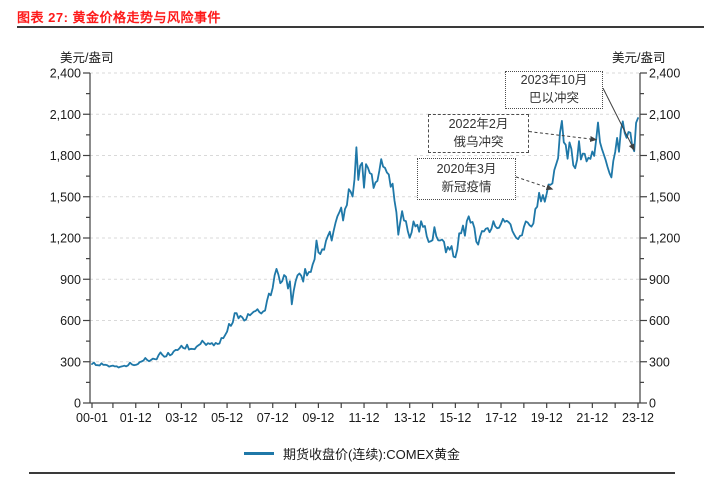  What do you see at coordinates (639, 58) in the screenshot?
I see `y-axis-unit-right: 美元/盎司` at bounding box center [639, 58].